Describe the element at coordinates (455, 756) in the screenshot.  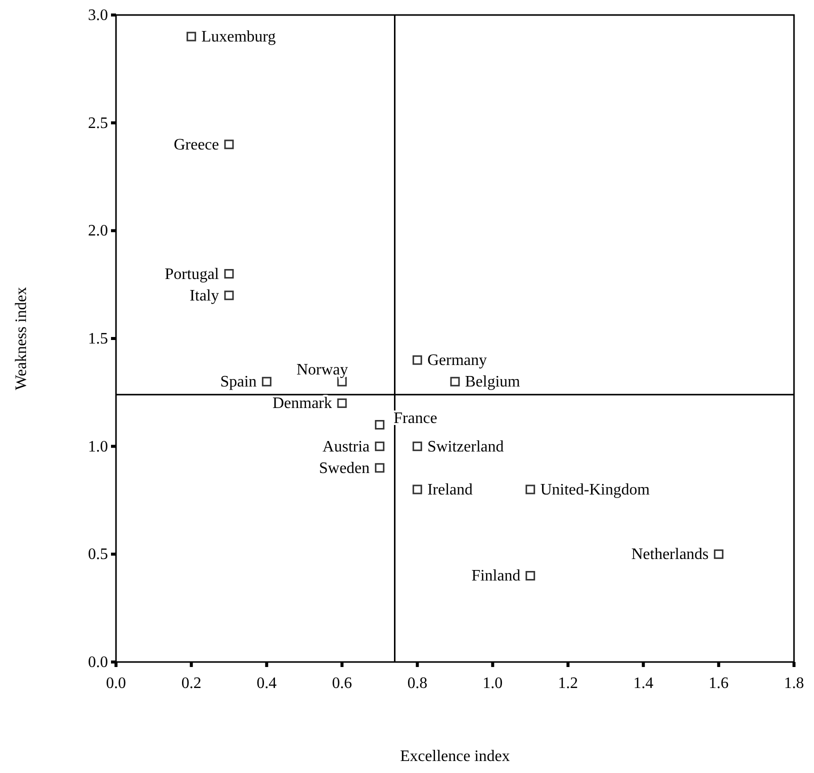
I see `x-axis-title: Excellence index` at that location.